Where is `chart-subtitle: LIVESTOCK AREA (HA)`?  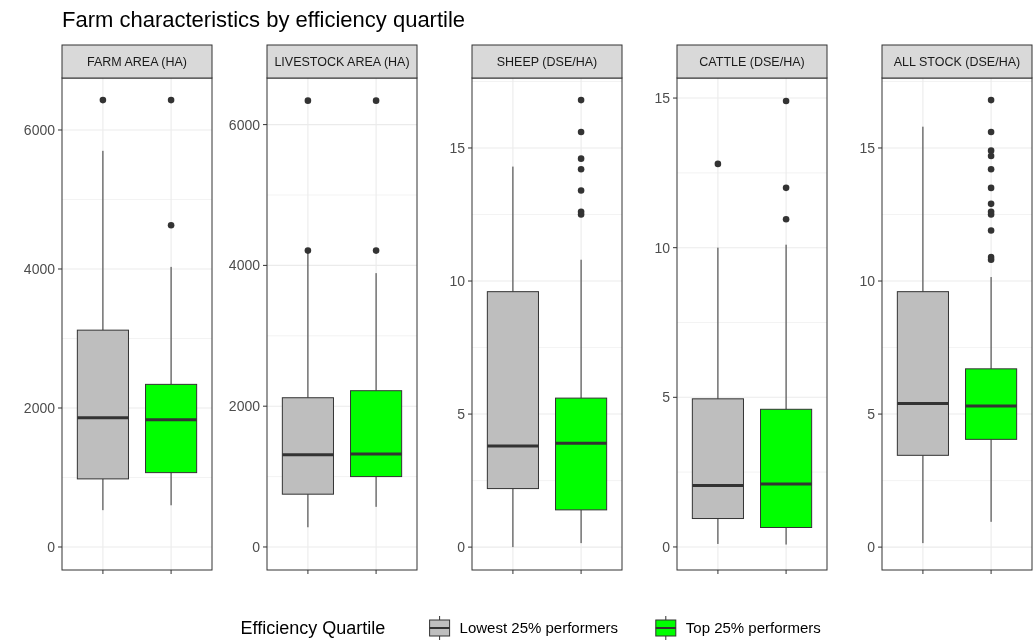 chart-subtitle: LIVESTOCK AREA (HA) is located at coordinates (342, 62).